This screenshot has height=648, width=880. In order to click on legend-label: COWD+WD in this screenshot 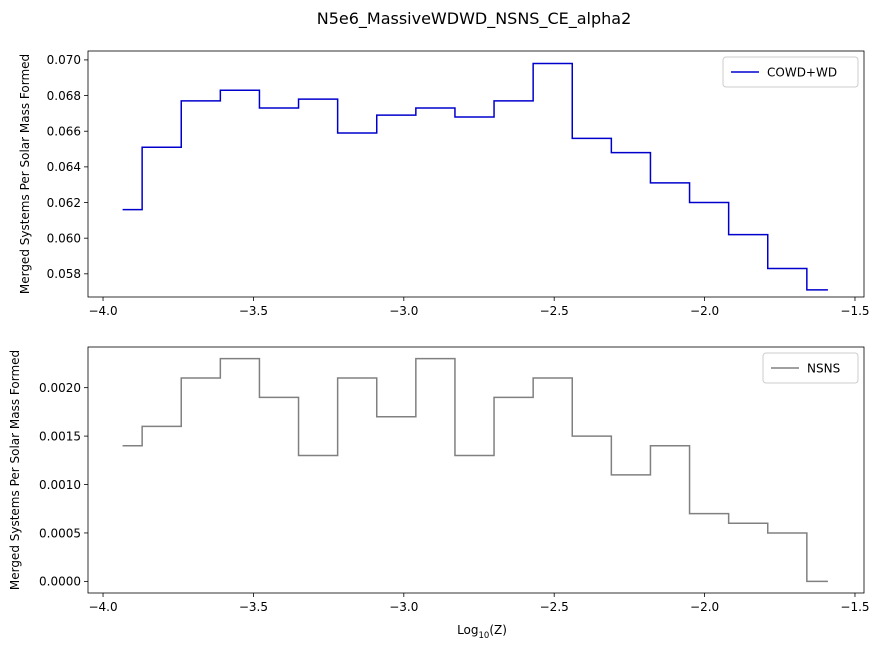, I will do `click(802, 73)`.